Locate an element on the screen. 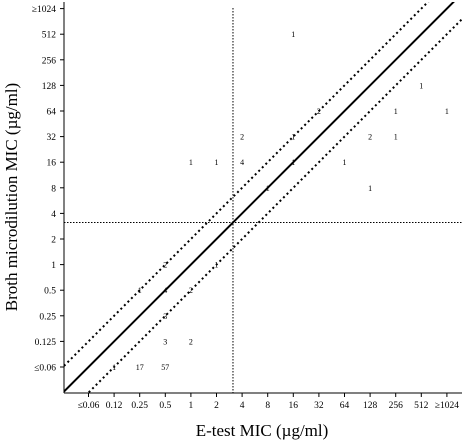 This screenshot has width=464, height=441. y-tick-label: ≤0.06 is located at coordinates (45, 369).